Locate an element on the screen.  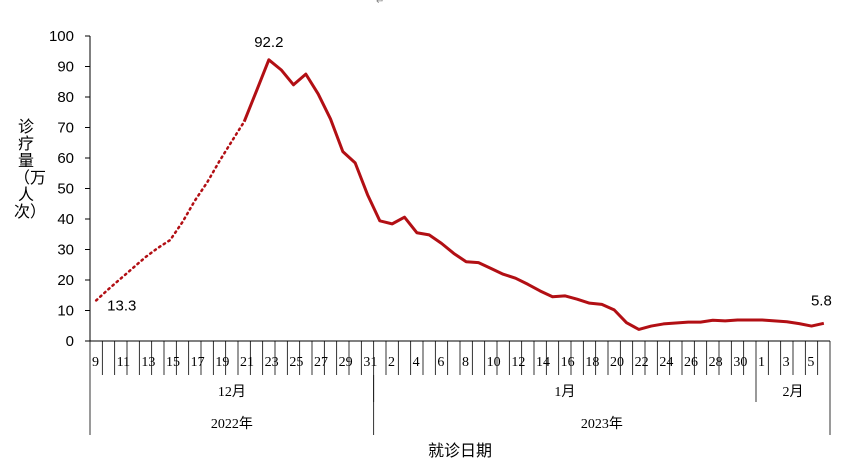
x-tick-label: 16 is located at coordinates (568, 362).